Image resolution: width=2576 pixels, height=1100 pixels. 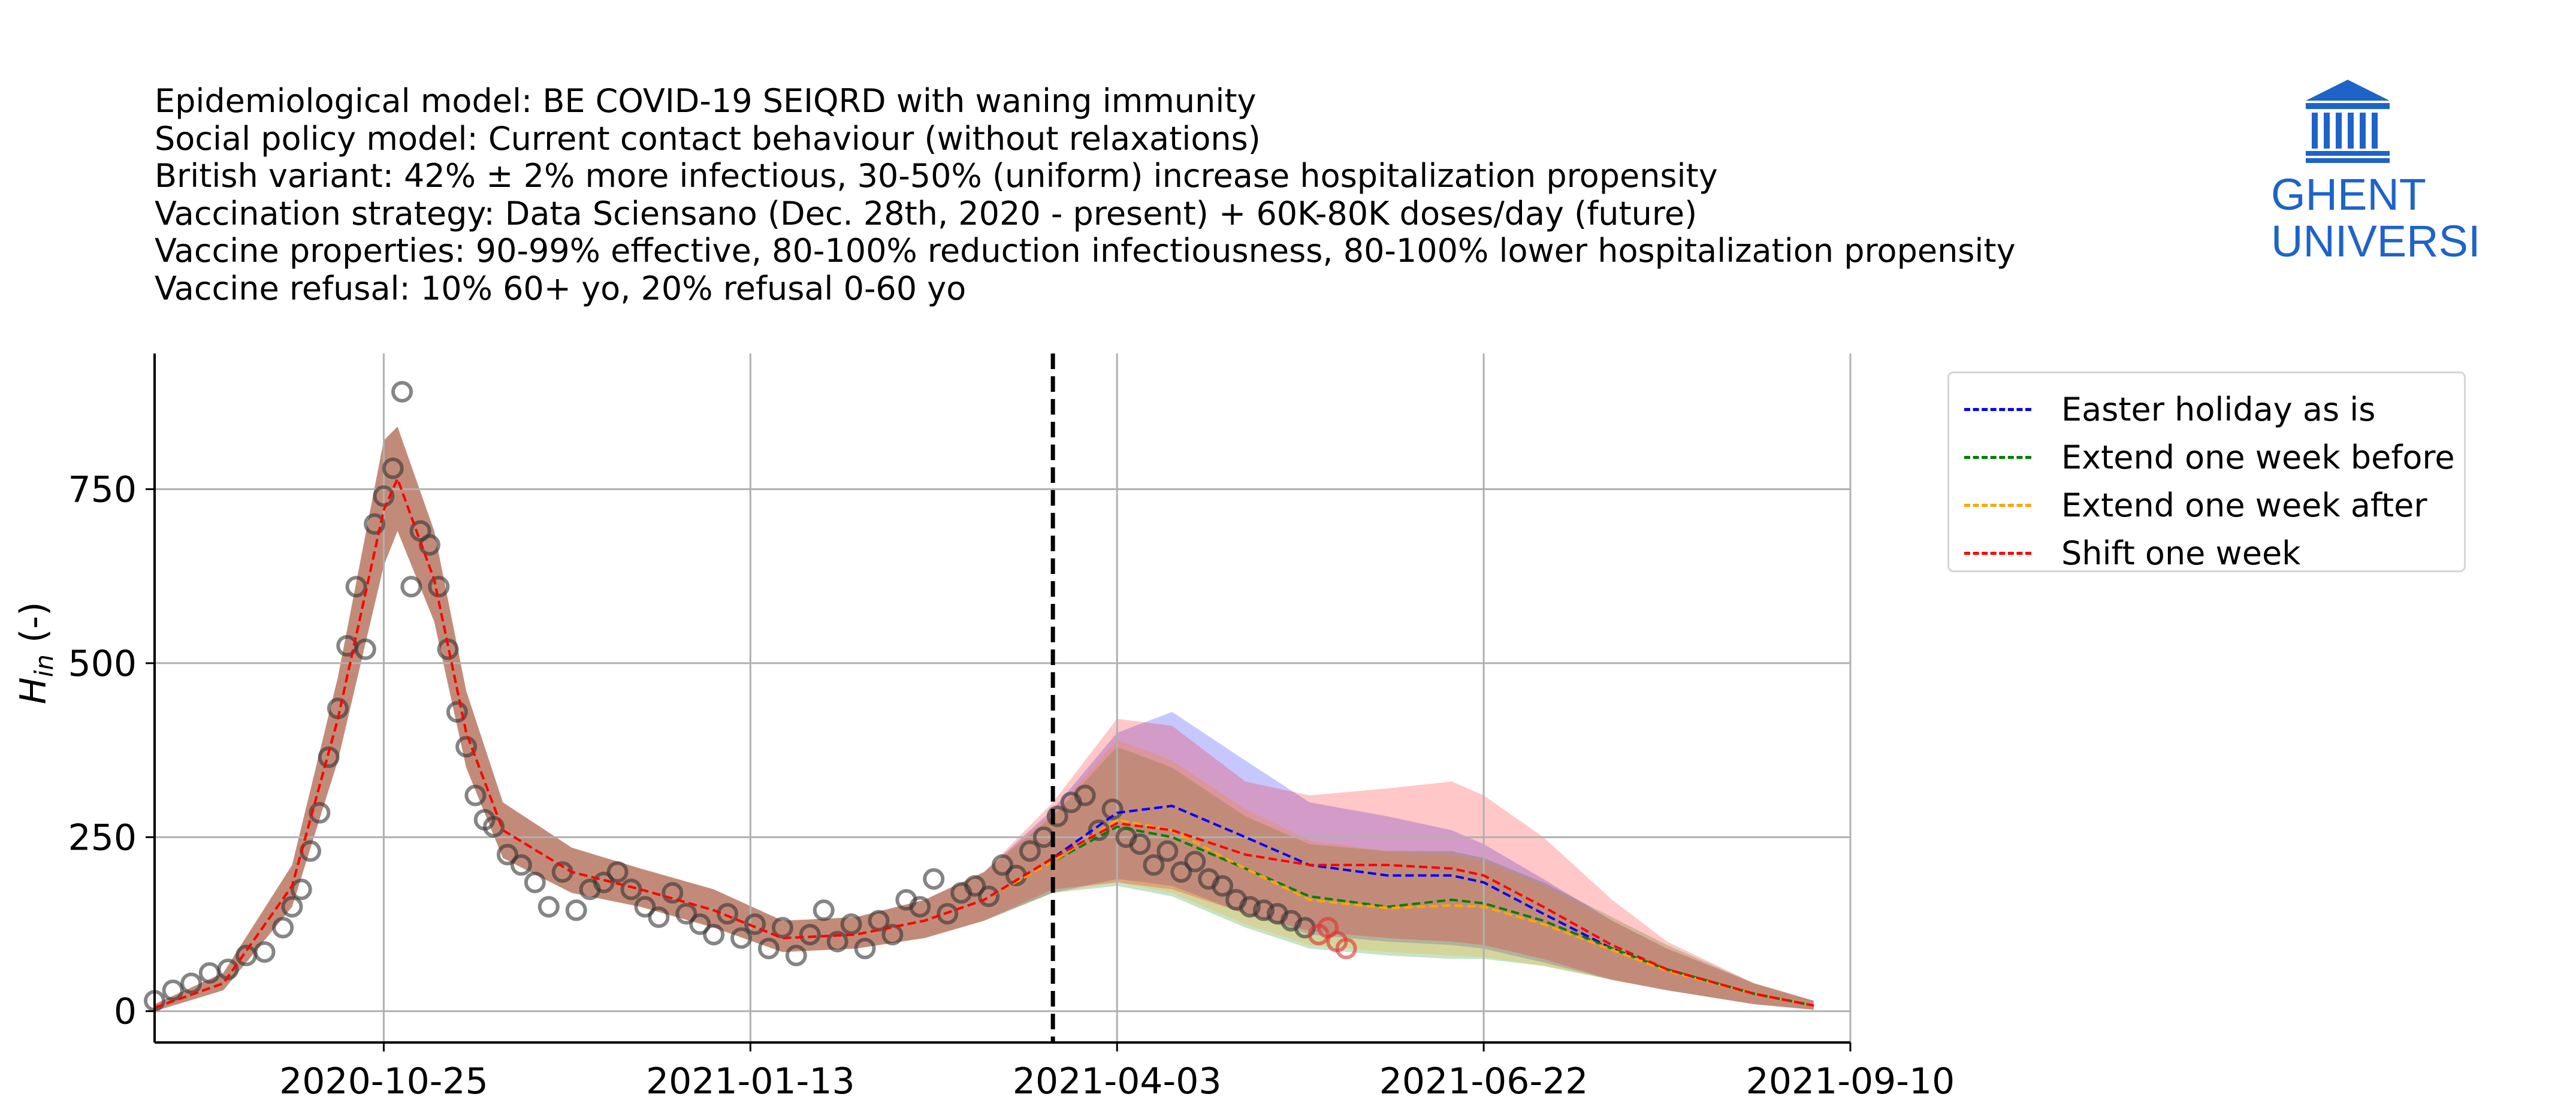 What do you see at coordinates (103, 490) in the screenshot?
I see `y-tick-label-3: 750` at bounding box center [103, 490].